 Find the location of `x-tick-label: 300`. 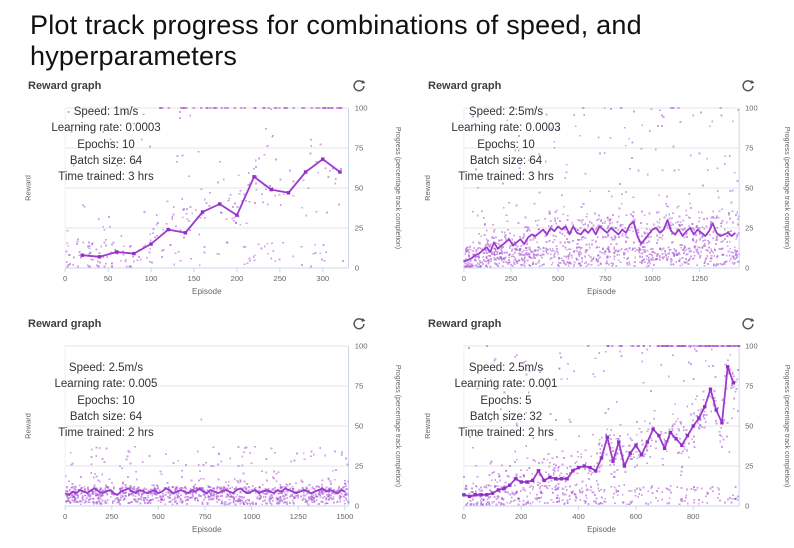

x-tick-label: 300 is located at coordinates (322, 278).